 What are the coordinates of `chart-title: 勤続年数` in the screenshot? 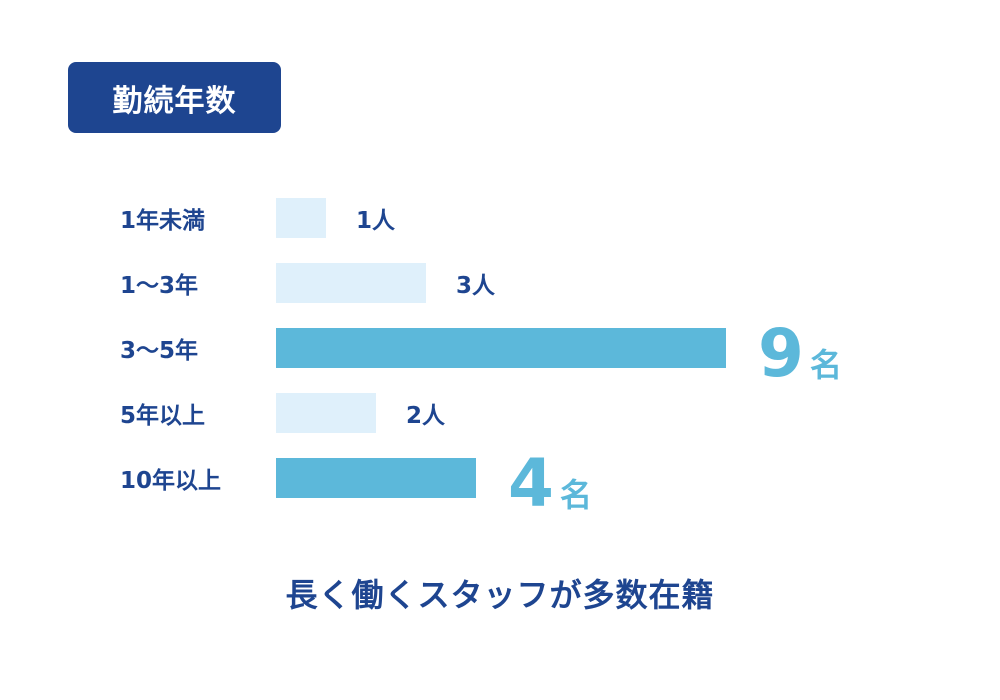 It's located at (174, 101).